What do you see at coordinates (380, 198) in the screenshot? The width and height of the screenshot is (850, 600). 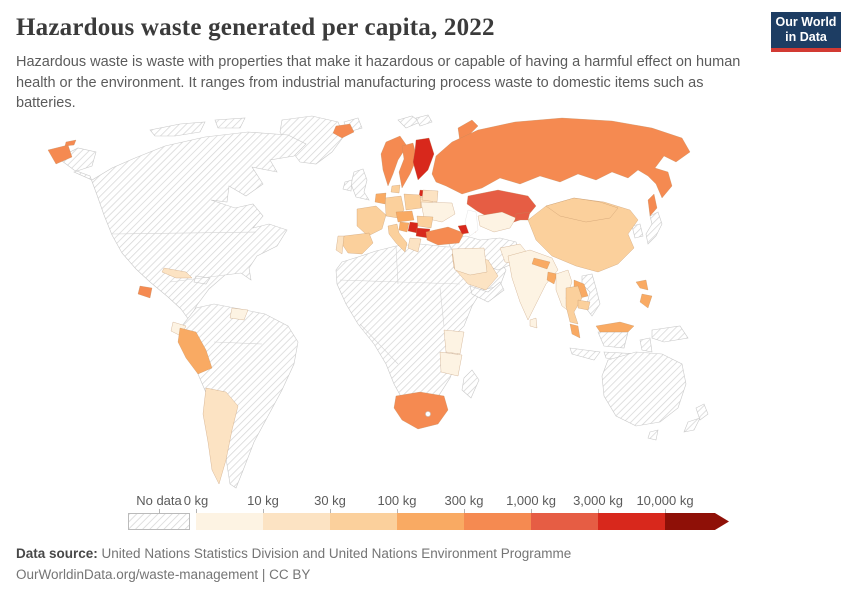 I see `country-netherlands-belgium` at bounding box center [380, 198].